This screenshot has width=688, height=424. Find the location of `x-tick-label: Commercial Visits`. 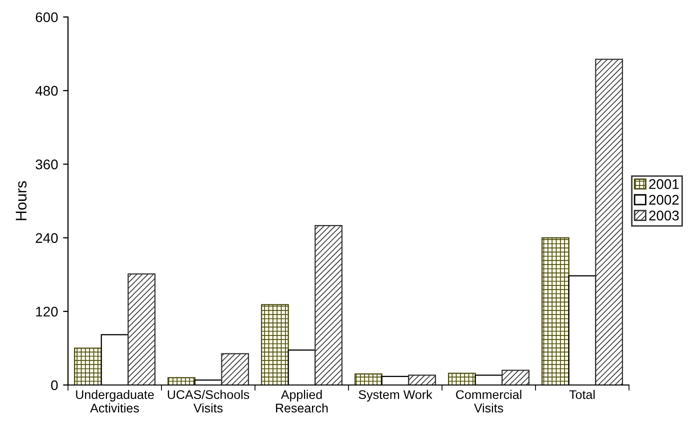

x-tick-label: Commercial Visits is located at coordinates (489, 401).